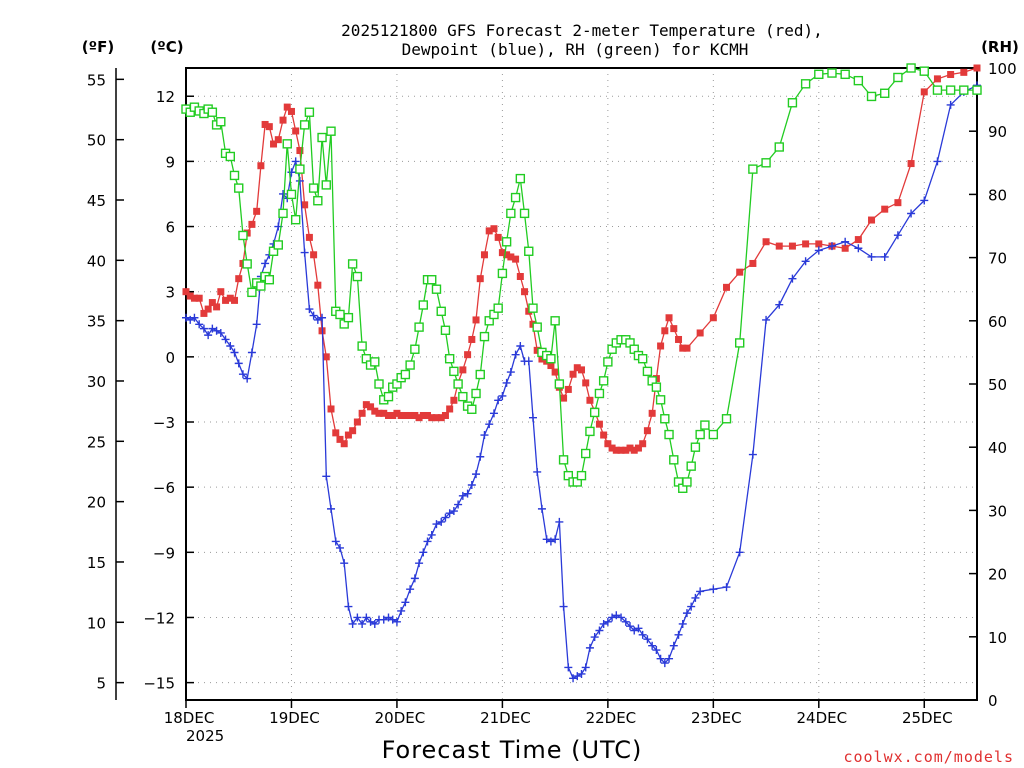 This screenshot has width=1024, height=768. Describe the element at coordinates (159, 684) in the screenshot. I see `celsius-tick-label: −15` at that location.